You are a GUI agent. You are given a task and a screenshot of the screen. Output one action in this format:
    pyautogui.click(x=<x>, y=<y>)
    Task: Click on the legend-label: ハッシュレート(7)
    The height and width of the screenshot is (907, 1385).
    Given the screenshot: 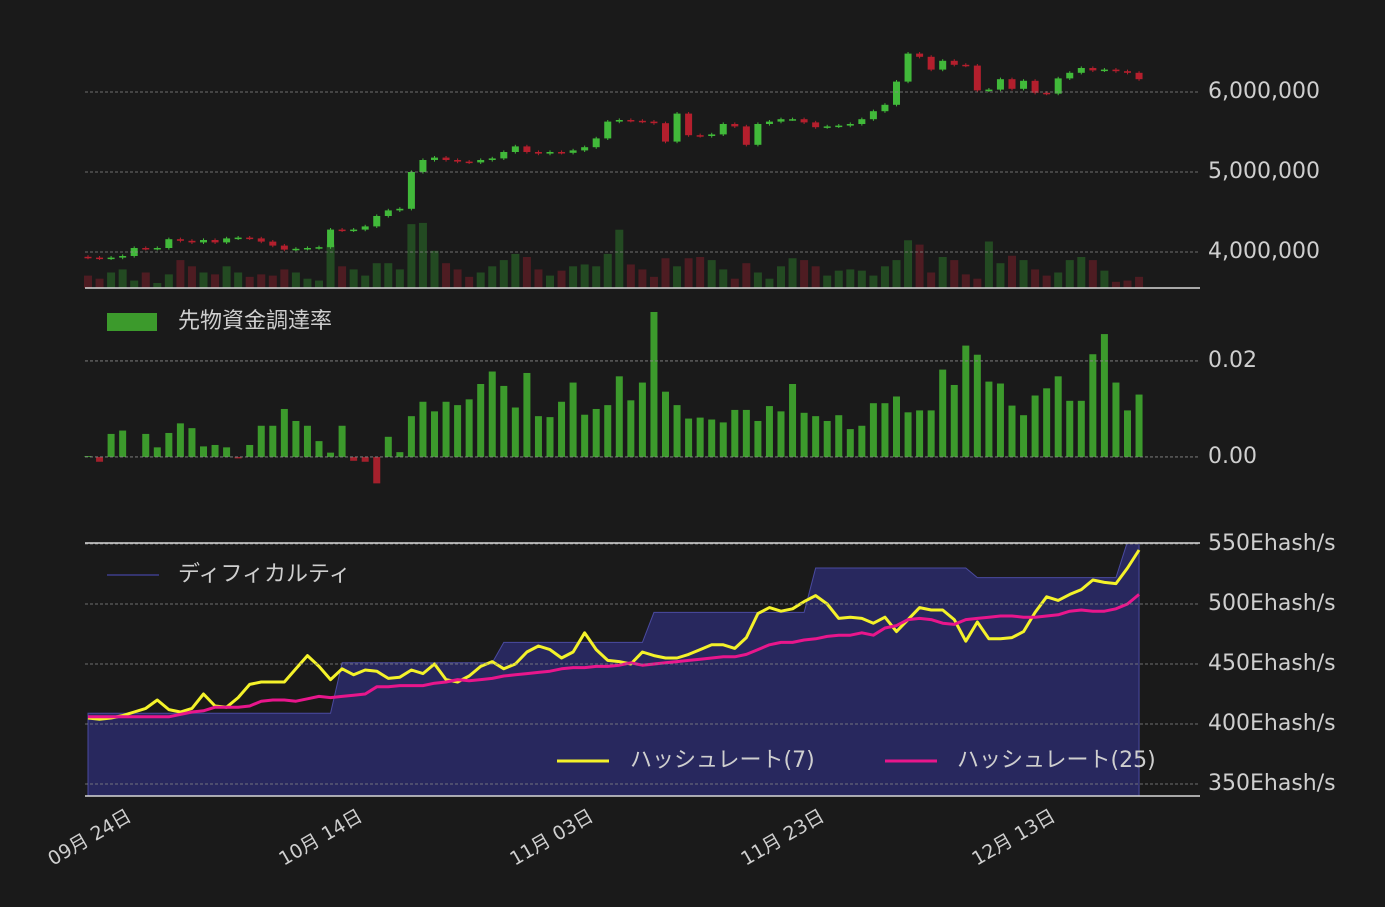 What is the action you would take?
    pyautogui.click(x=722, y=760)
    